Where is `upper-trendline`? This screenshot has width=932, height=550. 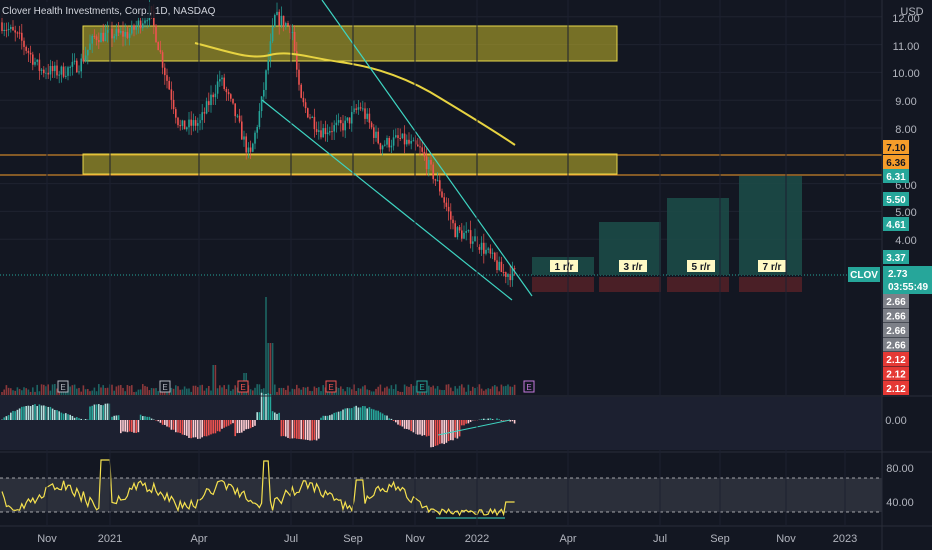
upper-trendline is located at coordinates (427, 148).